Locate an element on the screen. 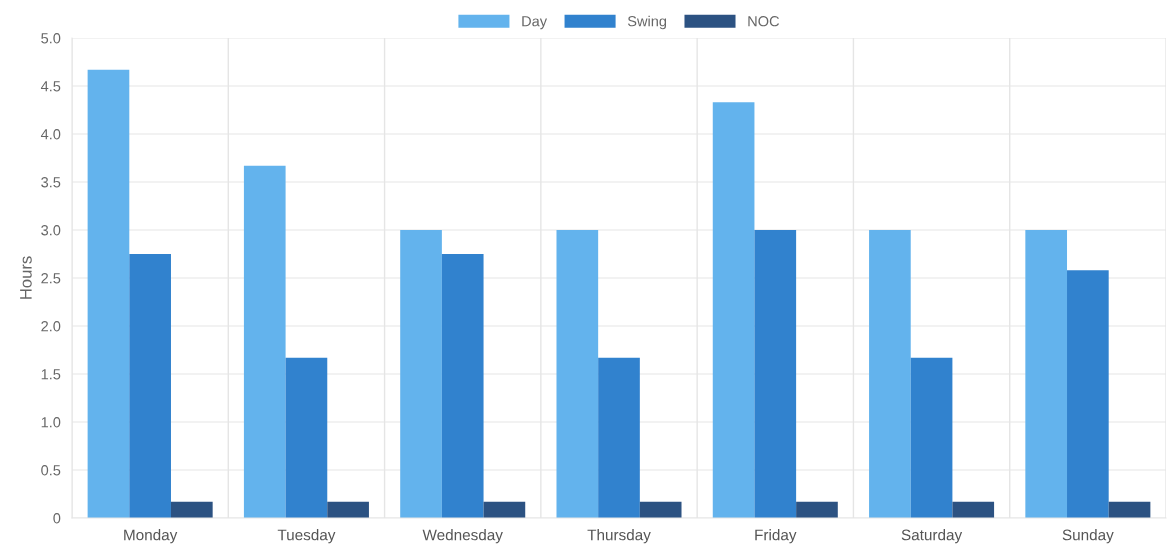  y-tick-label: 3.5 is located at coordinates (51, 182).